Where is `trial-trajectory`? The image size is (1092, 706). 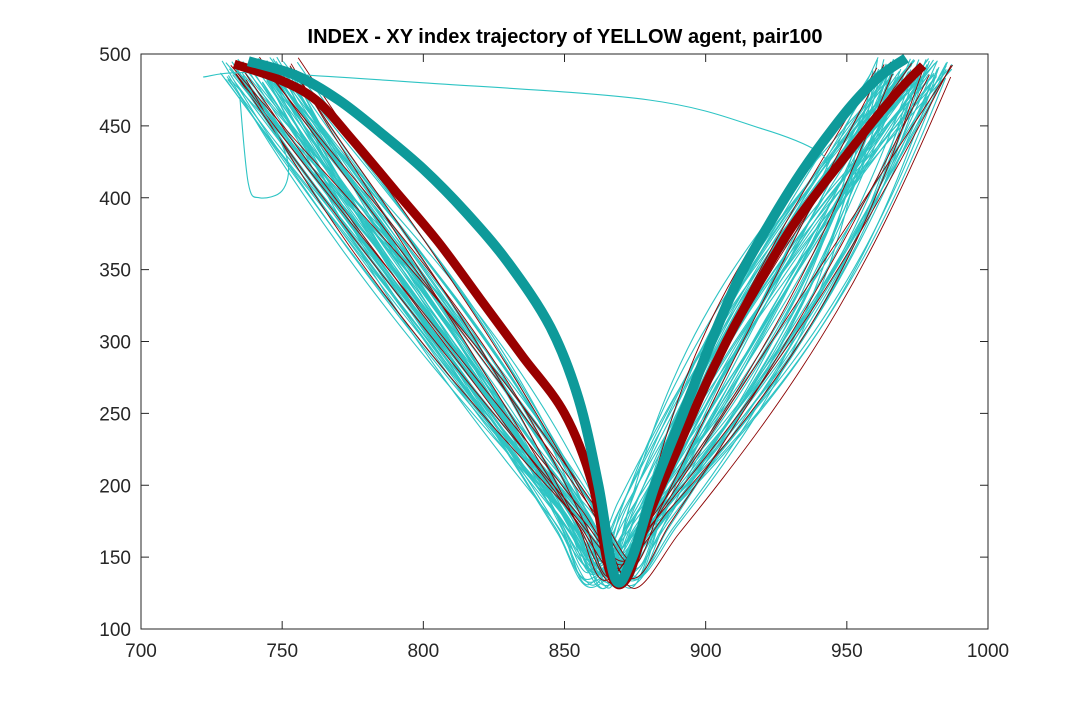 trial-trajectory is located at coordinates (264, 140).